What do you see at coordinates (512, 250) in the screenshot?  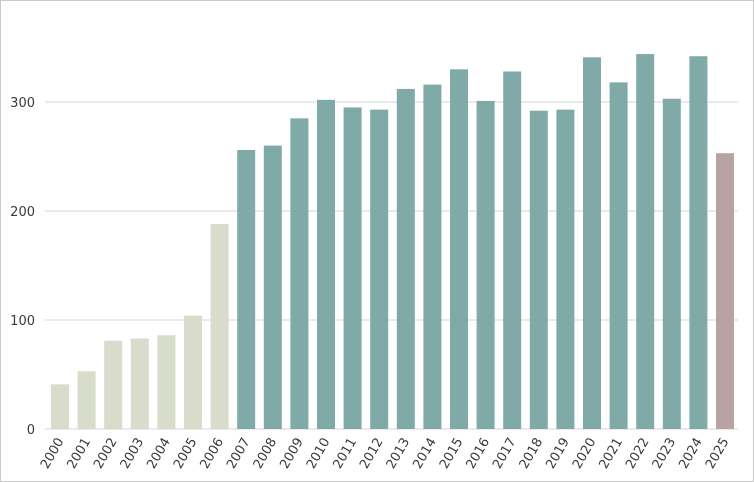 I see `bar-2017` at bounding box center [512, 250].